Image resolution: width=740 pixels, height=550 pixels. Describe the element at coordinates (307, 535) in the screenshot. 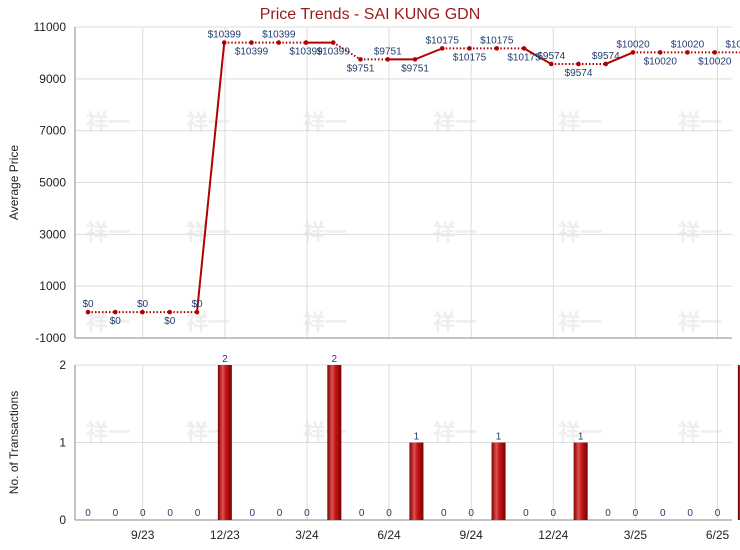

I see `x-tick-label: 3/24` at that location.